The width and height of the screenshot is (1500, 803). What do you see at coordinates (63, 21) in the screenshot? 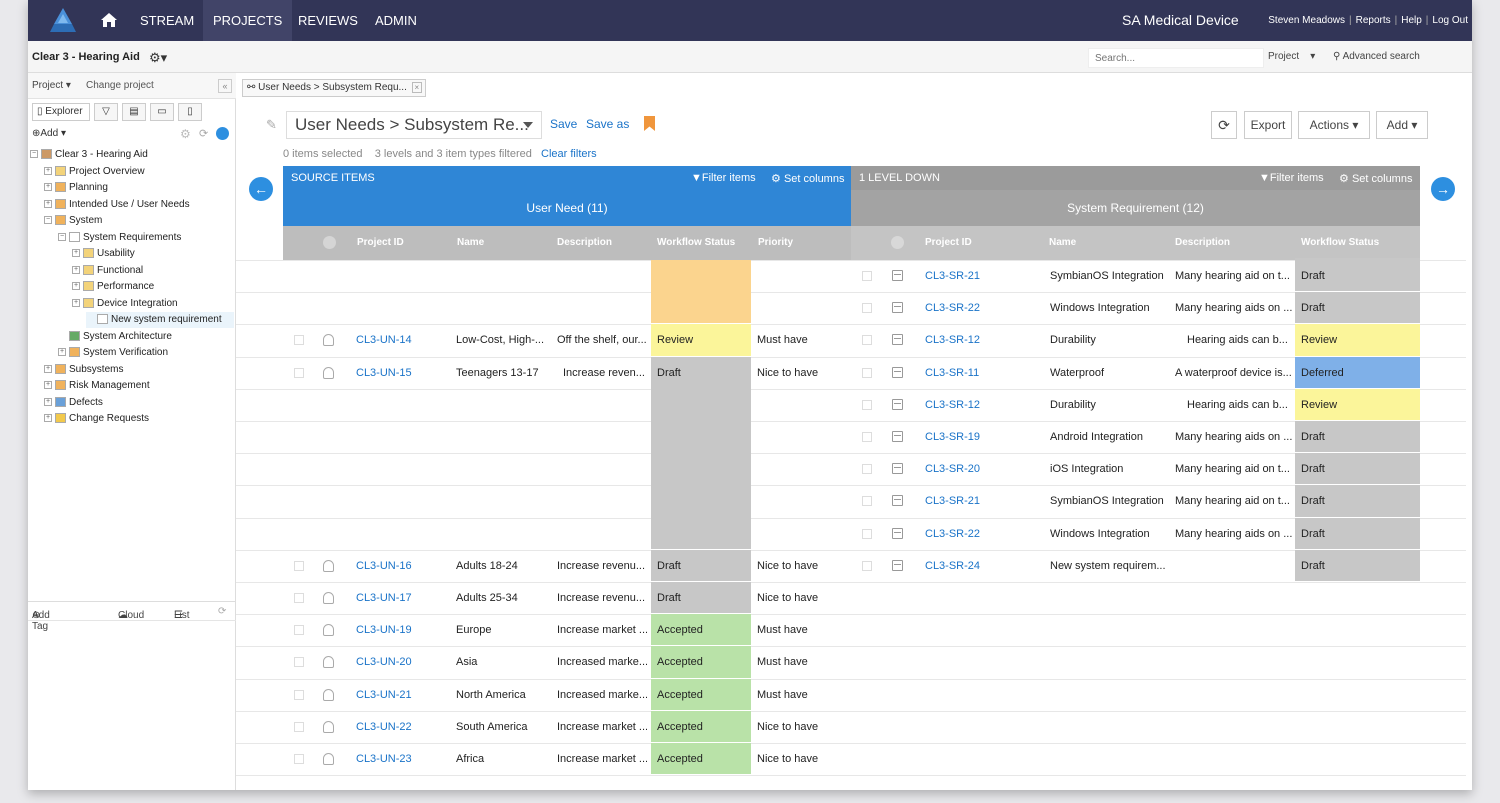
I see `app-logo-icon` at bounding box center [63, 21].